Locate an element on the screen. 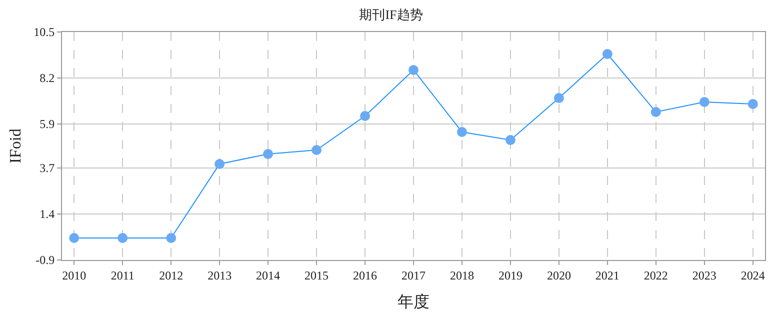 This screenshot has height=330, width=782. y-tick-label: 8.2 is located at coordinates (47, 78).